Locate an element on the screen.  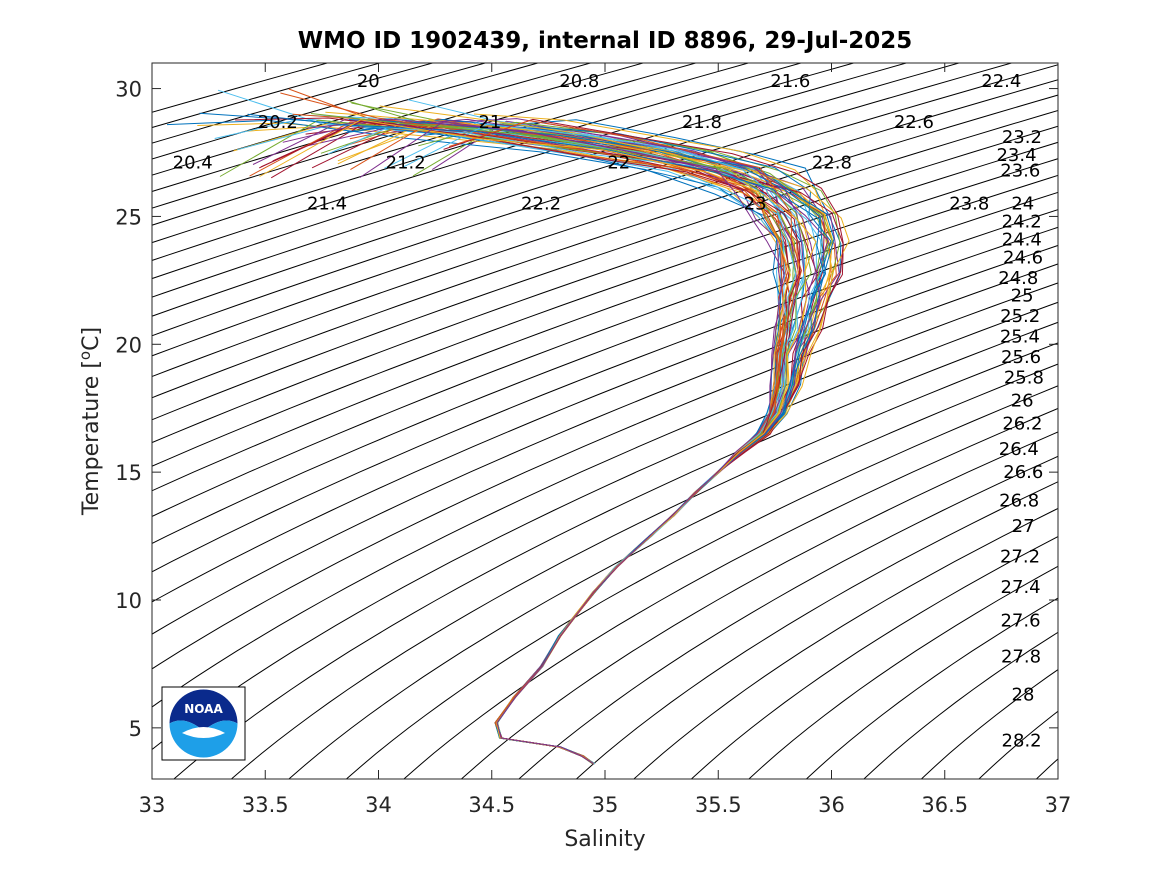
contour-label: 22 is located at coordinates (618, 163).